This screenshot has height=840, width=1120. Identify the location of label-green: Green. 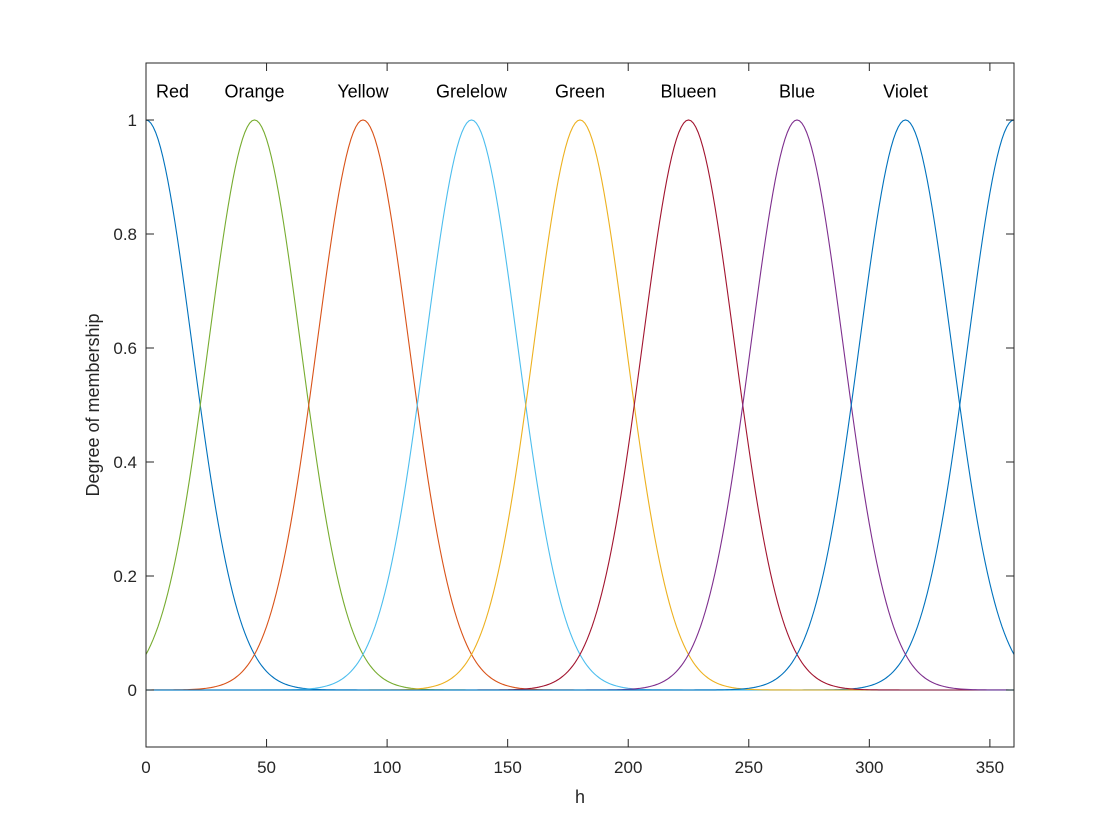
(580, 92).